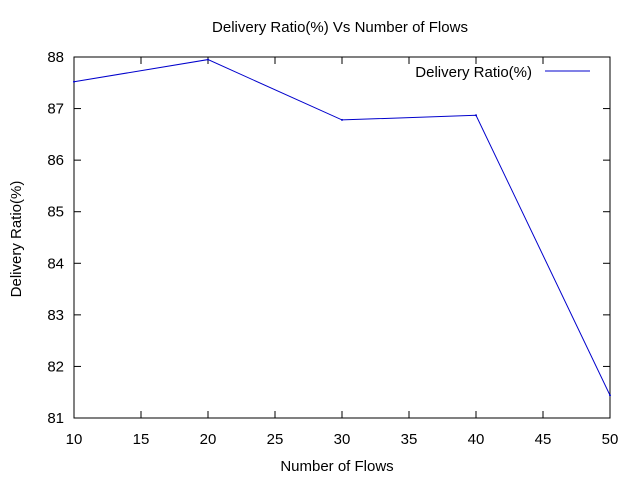 The image size is (640, 485). I want to click on y-tick-label: 85, so click(55, 212).